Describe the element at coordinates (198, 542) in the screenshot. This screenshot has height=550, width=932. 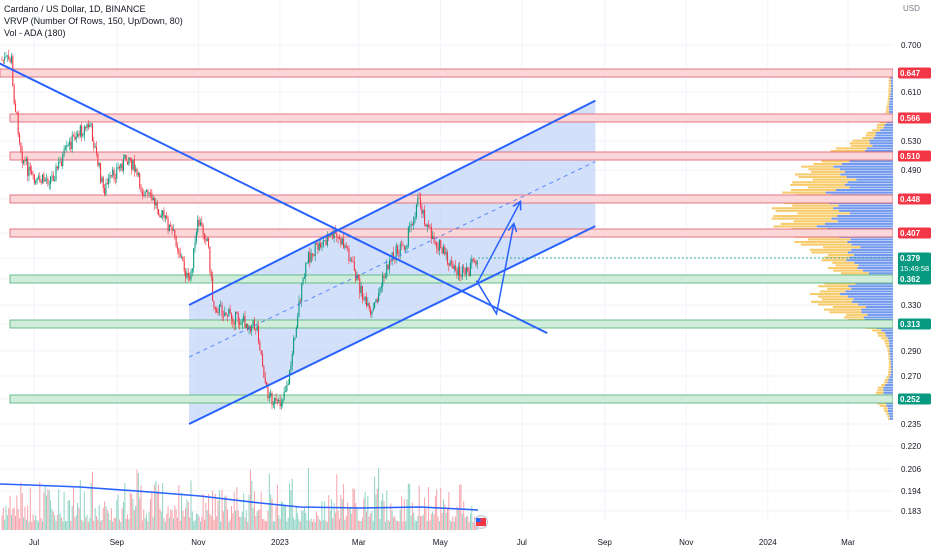
I see `x-tick-label: Nov` at that location.